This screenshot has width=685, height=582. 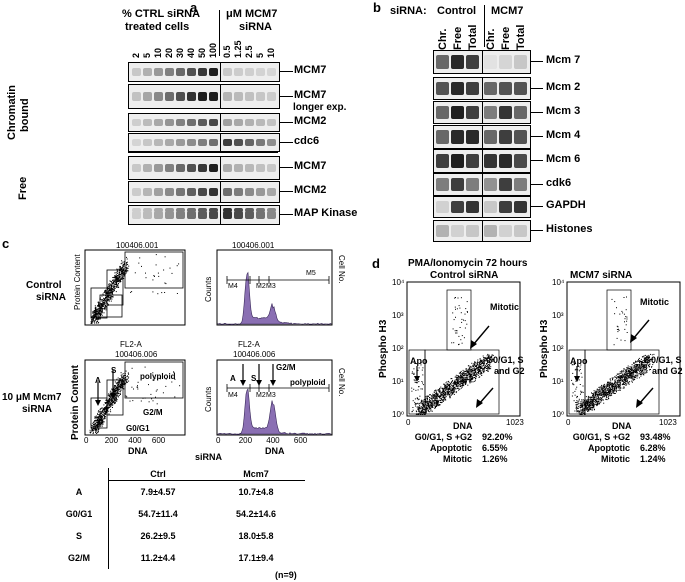 I want to click on lane-label-mcm7: 2.5, so click(x=249, y=51).